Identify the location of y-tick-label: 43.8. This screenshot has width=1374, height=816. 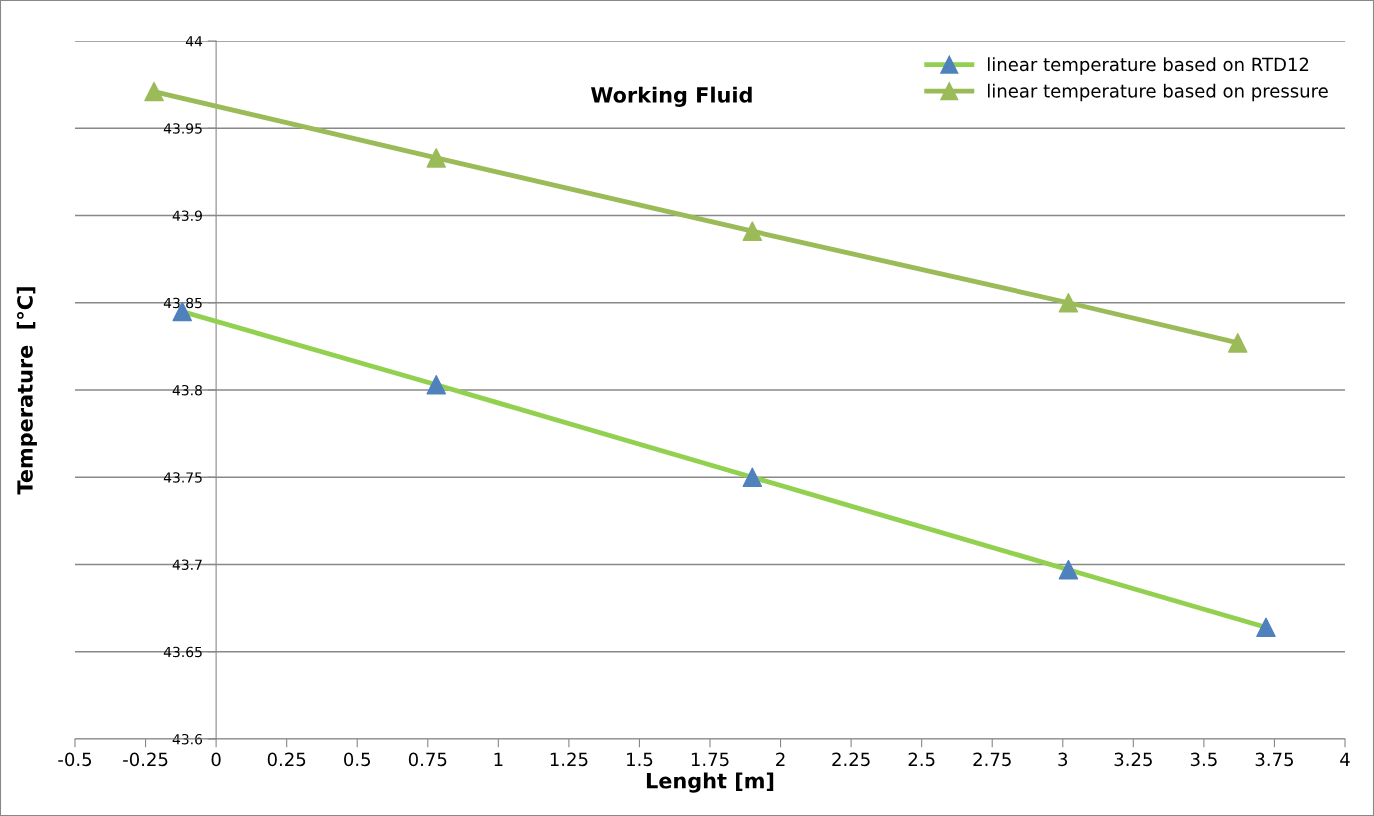
(187, 390).